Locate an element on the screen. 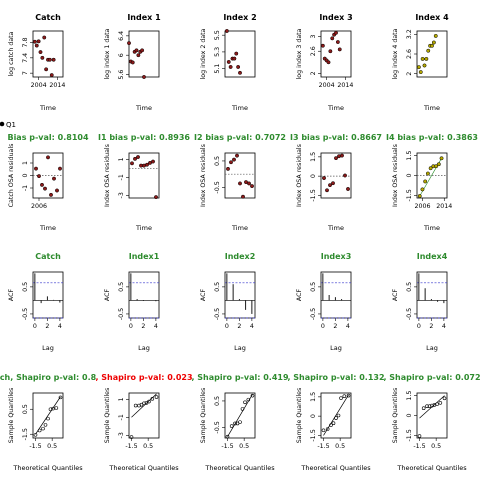  x-tick-label: 2 is located at coordinates (431, 326).